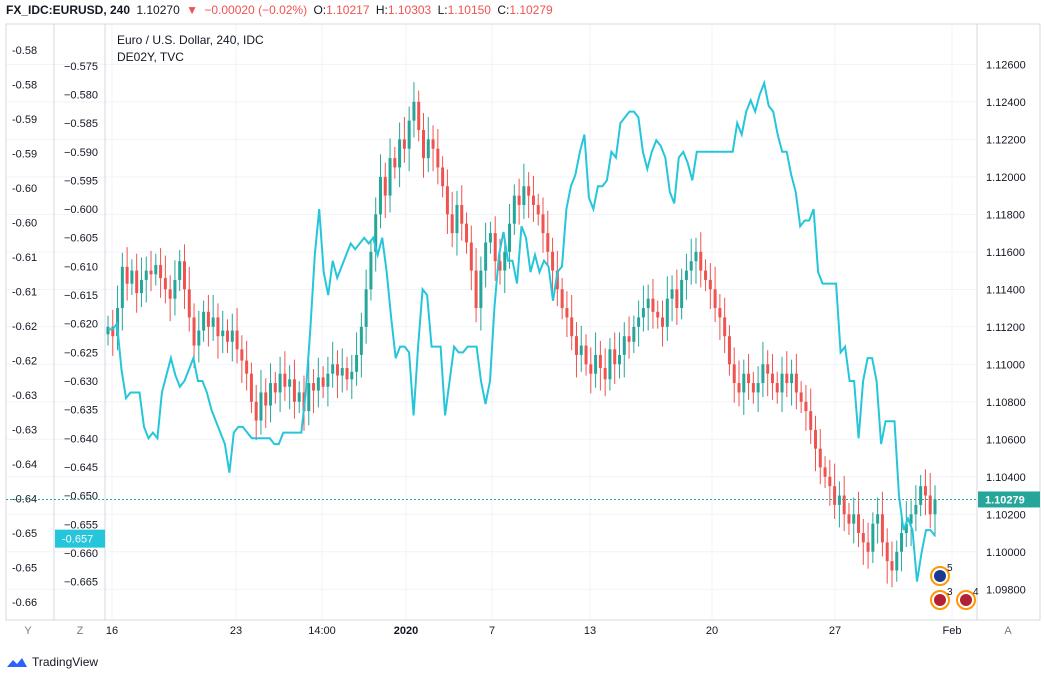  What do you see at coordinates (835, 631) in the screenshot?
I see `time-axis-label: 27` at bounding box center [835, 631].